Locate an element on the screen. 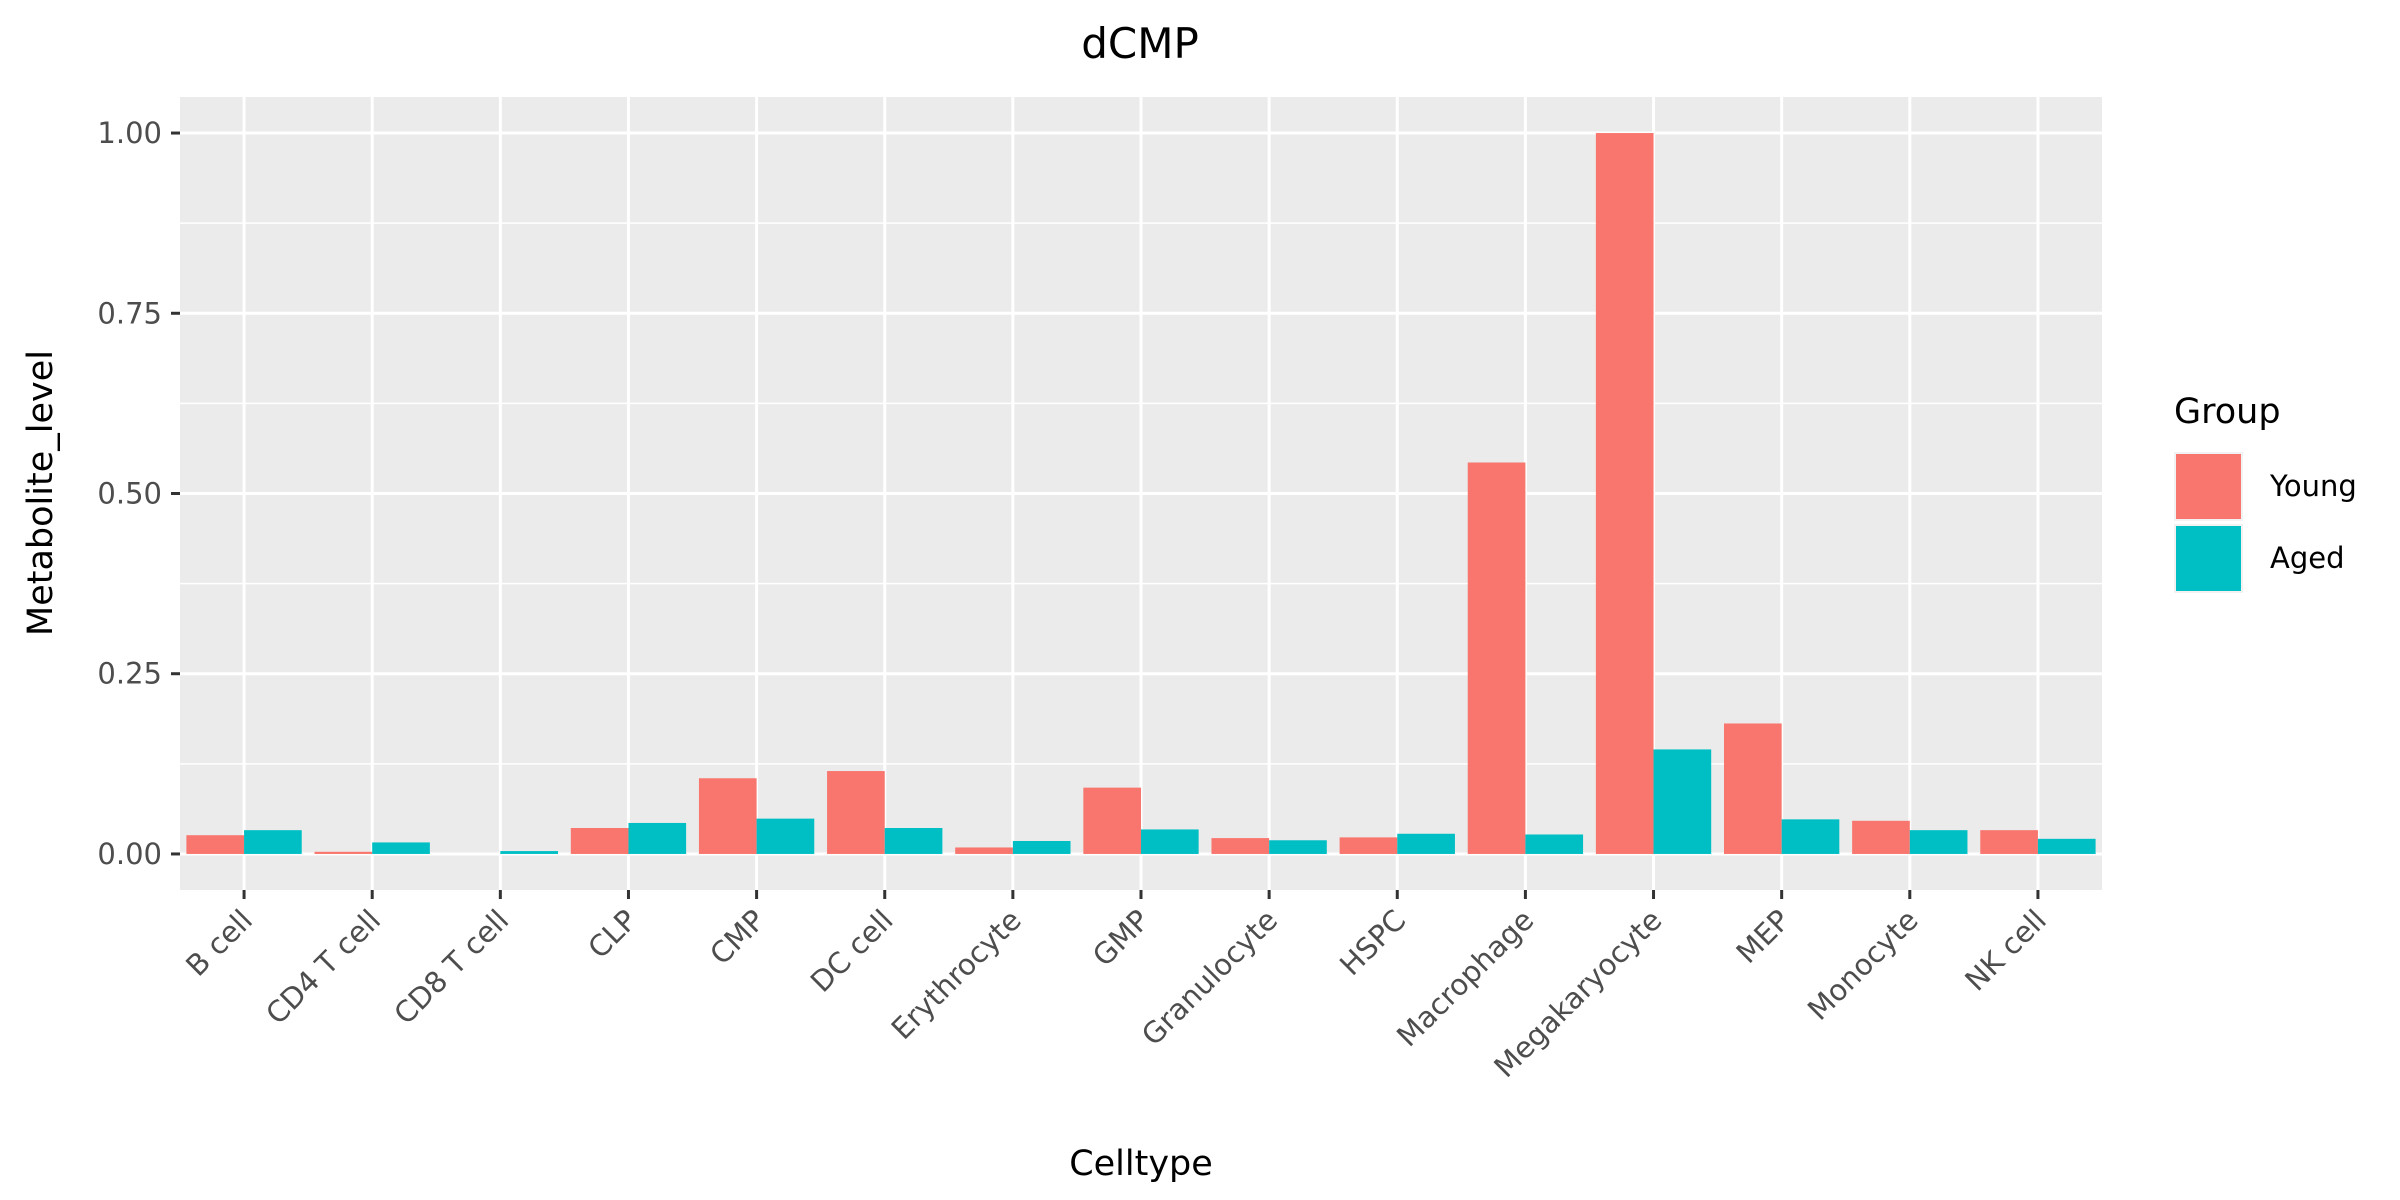  x-tick-label: CMP is located at coordinates (737, 937).